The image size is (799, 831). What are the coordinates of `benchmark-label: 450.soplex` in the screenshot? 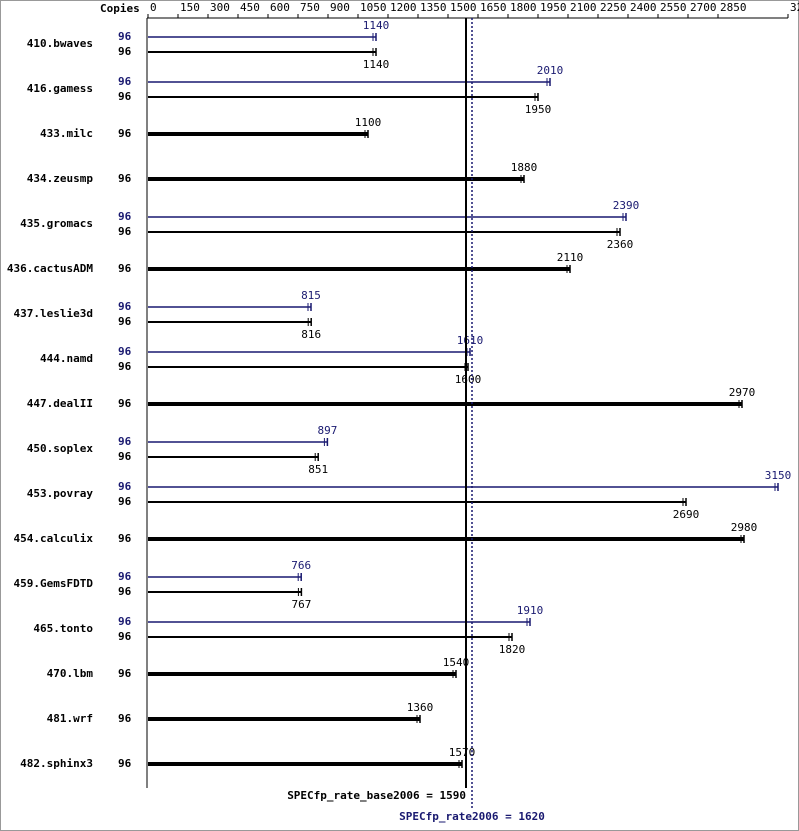 It's located at (60, 448).